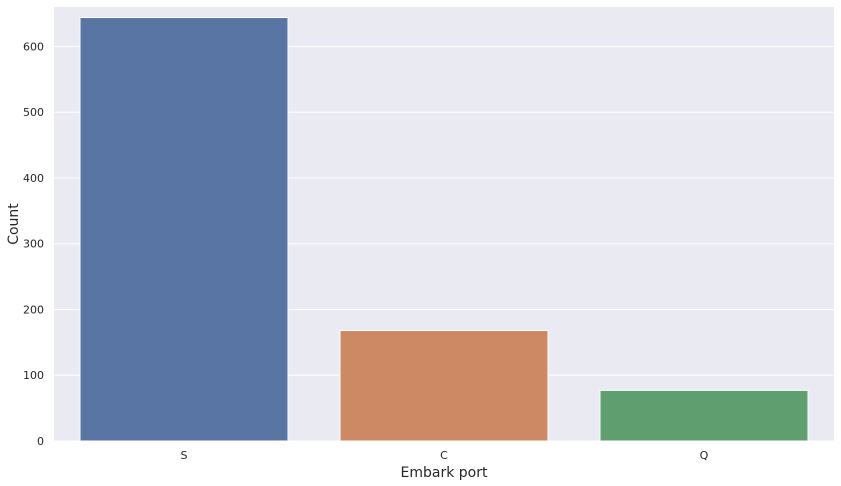 Image resolution: width=841 pixels, height=486 pixels. What do you see at coordinates (444, 386) in the screenshot?
I see `bar-c` at bounding box center [444, 386].